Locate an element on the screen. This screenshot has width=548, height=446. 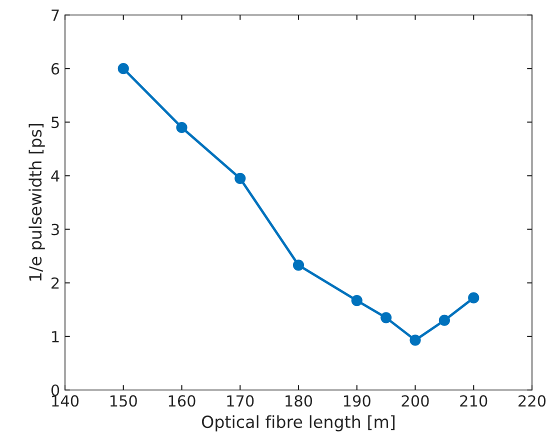
x-tick-label: 150 is located at coordinates (123, 401).